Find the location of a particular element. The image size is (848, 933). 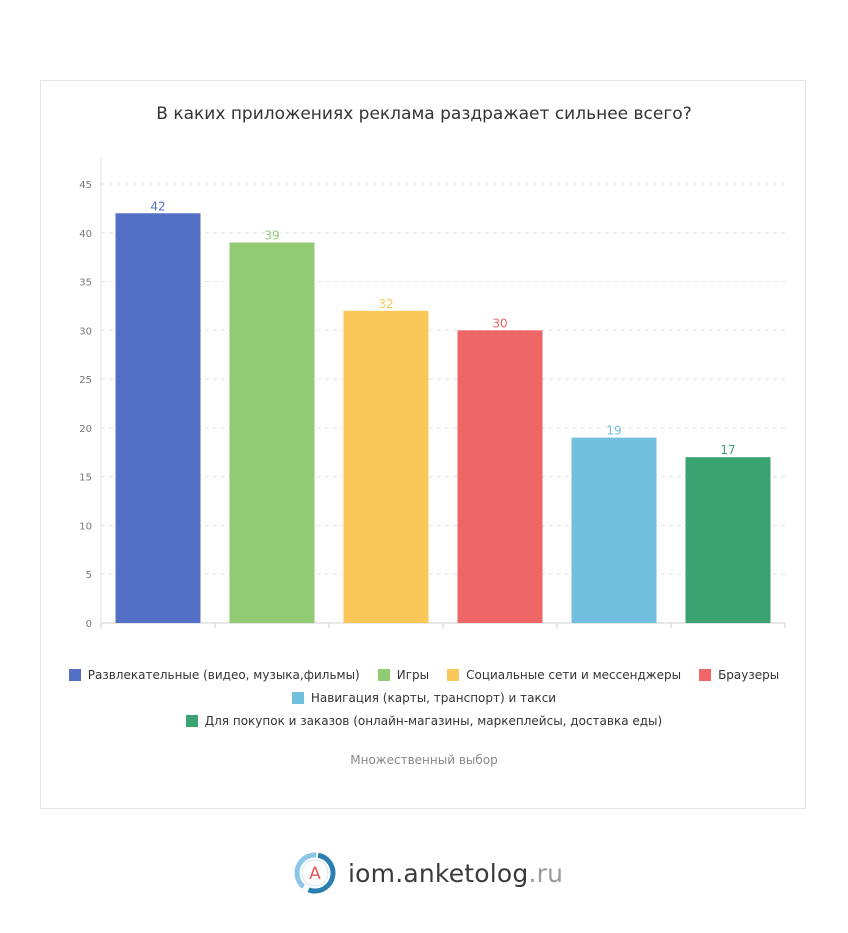

legend-label: Социальные сети и мессенджеры is located at coordinates (574, 674).